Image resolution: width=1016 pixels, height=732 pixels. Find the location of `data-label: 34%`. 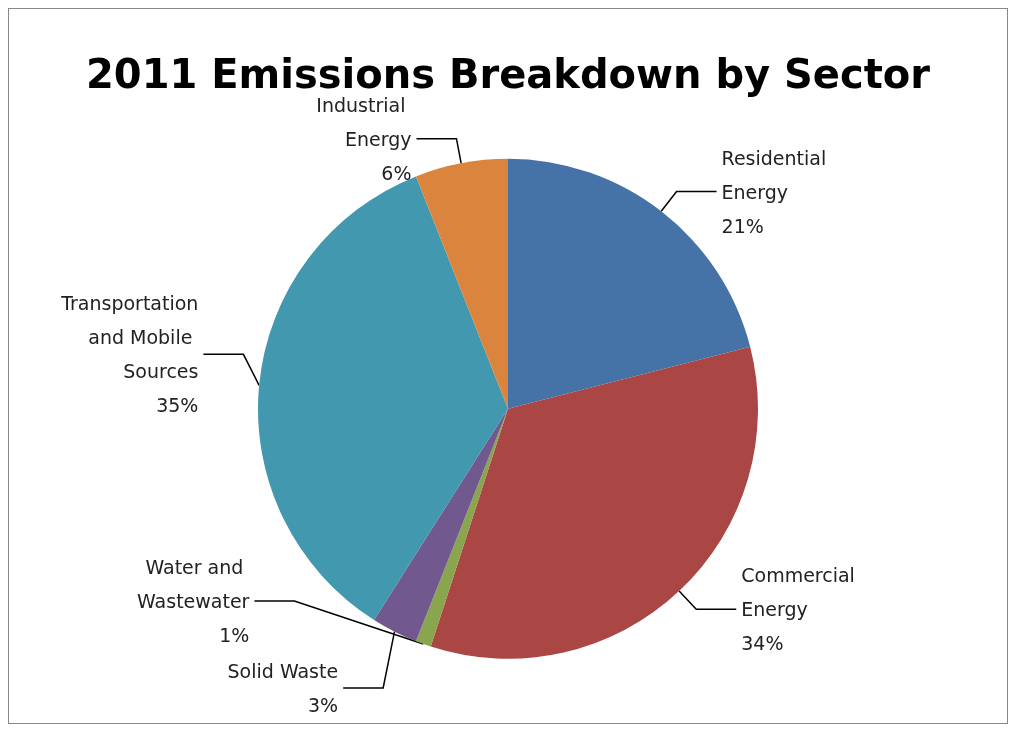

data-label: 34% is located at coordinates (762, 643).